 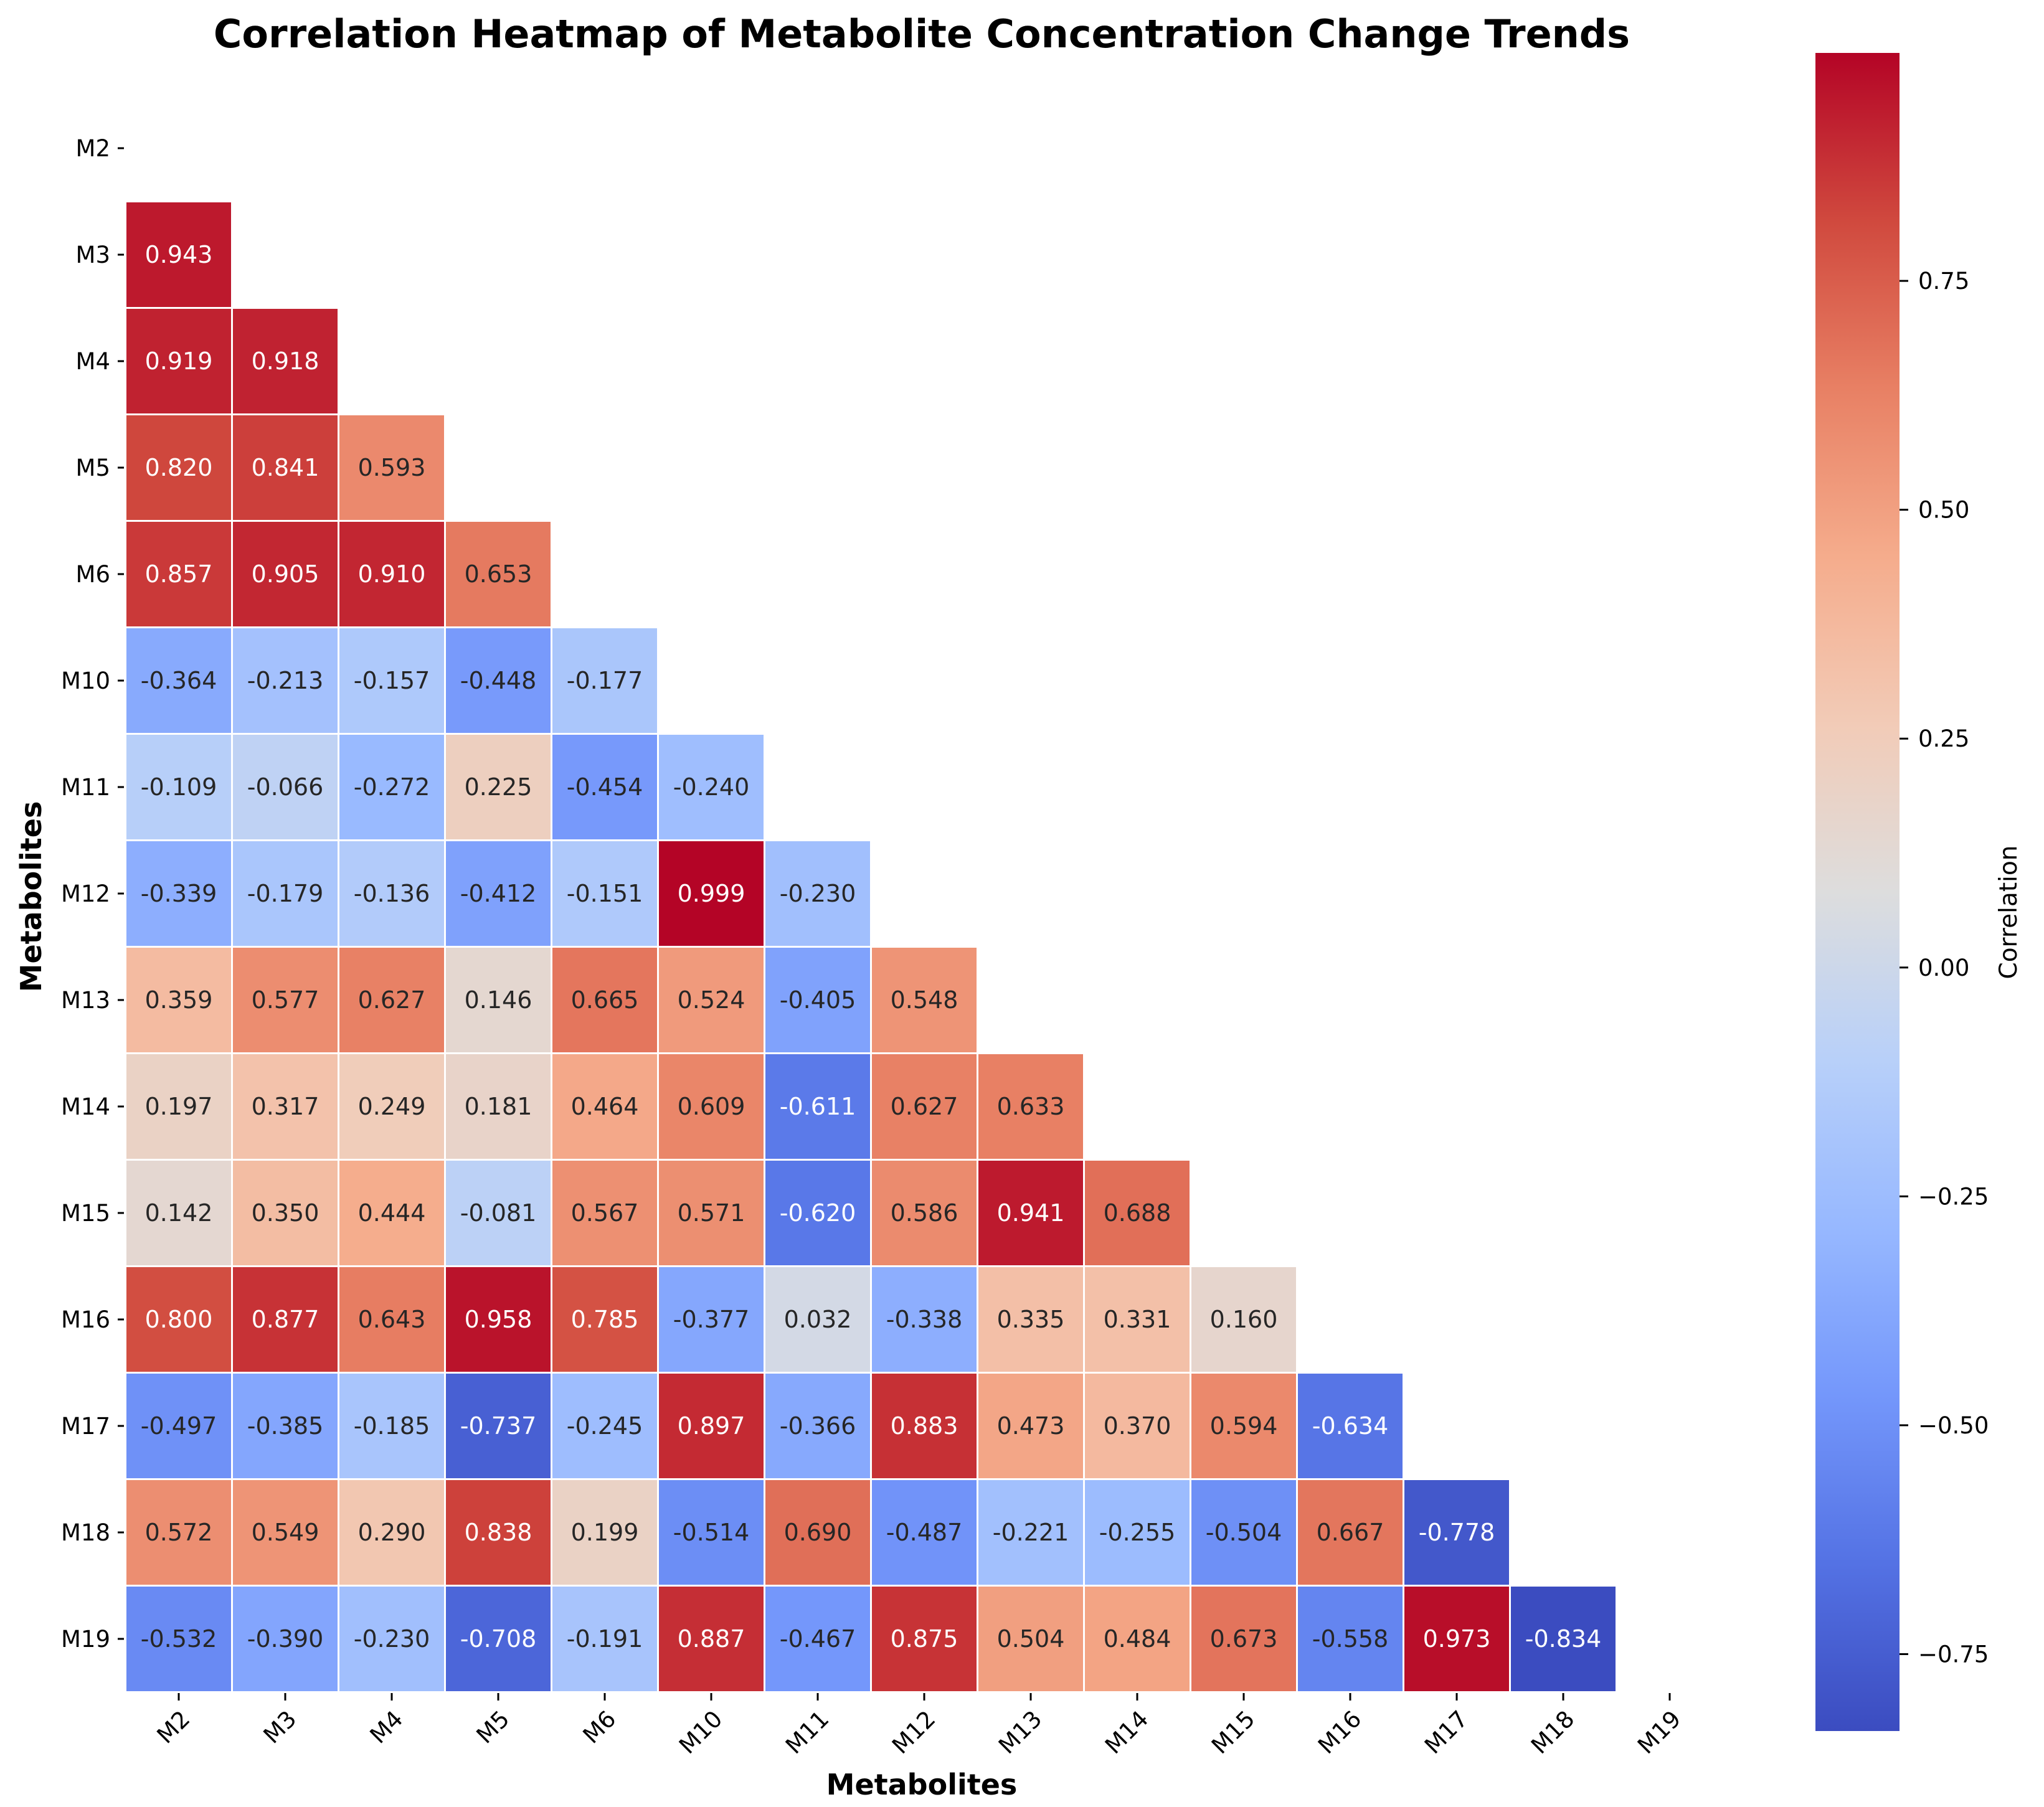 I want to click on cell-value-label: 0.838, so click(x=498, y=1533).